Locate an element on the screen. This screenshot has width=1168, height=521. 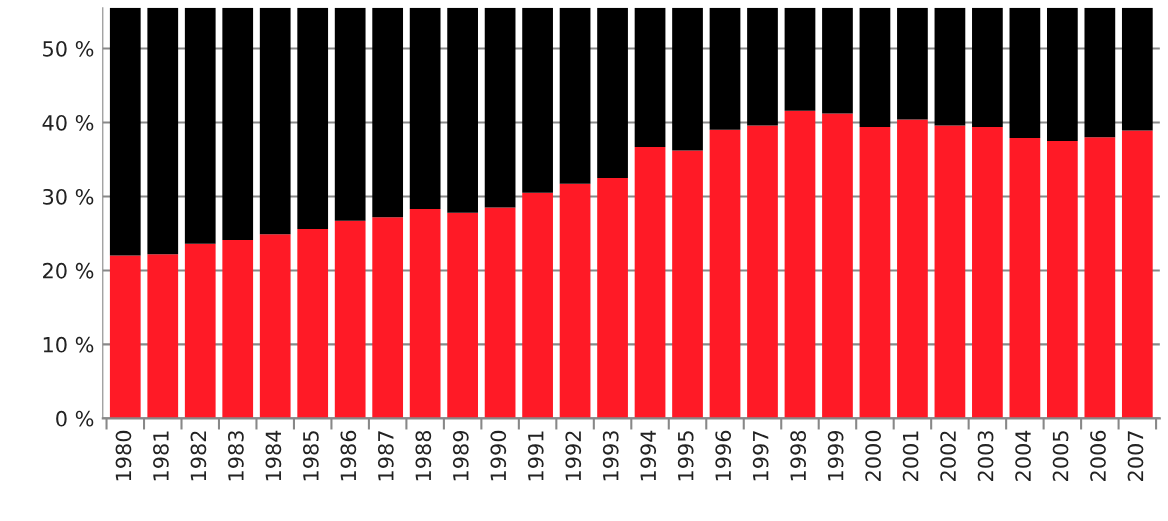
x-tick-label: 1993 is located at coordinates (610, 456).